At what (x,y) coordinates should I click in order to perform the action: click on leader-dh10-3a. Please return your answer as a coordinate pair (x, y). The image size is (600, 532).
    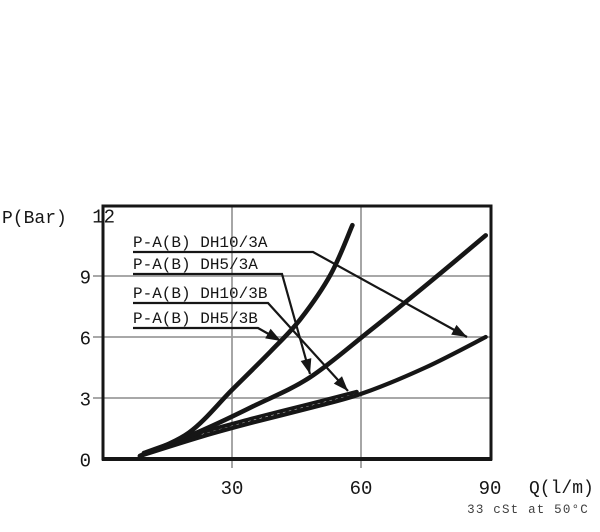
    Looking at the image, I should click on (300, 294).